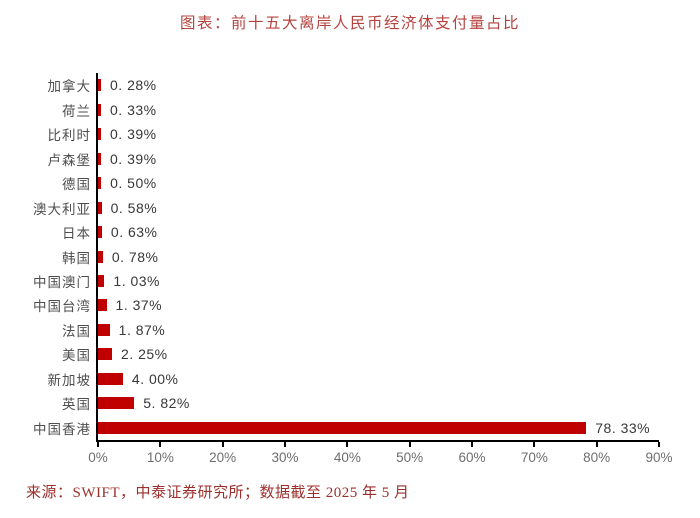 This screenshot has width=700, height=518. What do you see at coordinates (76, 258) in the screenshot?
I see `category-label: 韩国` at bounding box center [76, 258].